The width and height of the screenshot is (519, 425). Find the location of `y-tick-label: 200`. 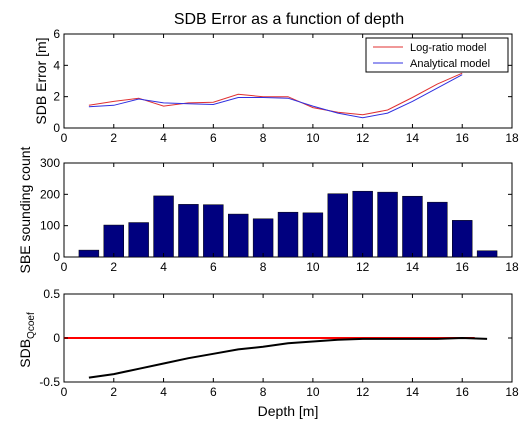

y-tick-label: 200 is located at coordinates (50, 194).